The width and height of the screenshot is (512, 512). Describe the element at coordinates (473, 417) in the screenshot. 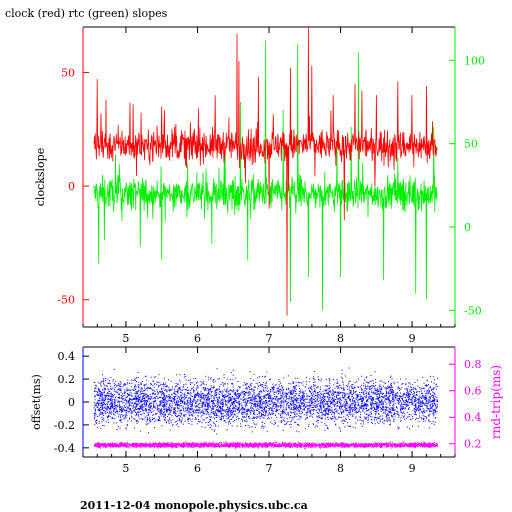

I see `roundtrip-right-y-tick-label: 0.4` at that location.